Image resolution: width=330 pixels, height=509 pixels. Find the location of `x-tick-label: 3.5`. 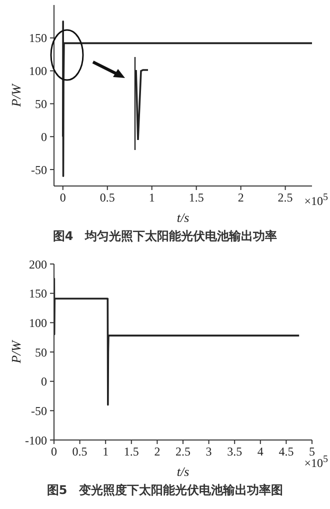

x-tick-label: 3.5 is located at coordinates (234, 451).